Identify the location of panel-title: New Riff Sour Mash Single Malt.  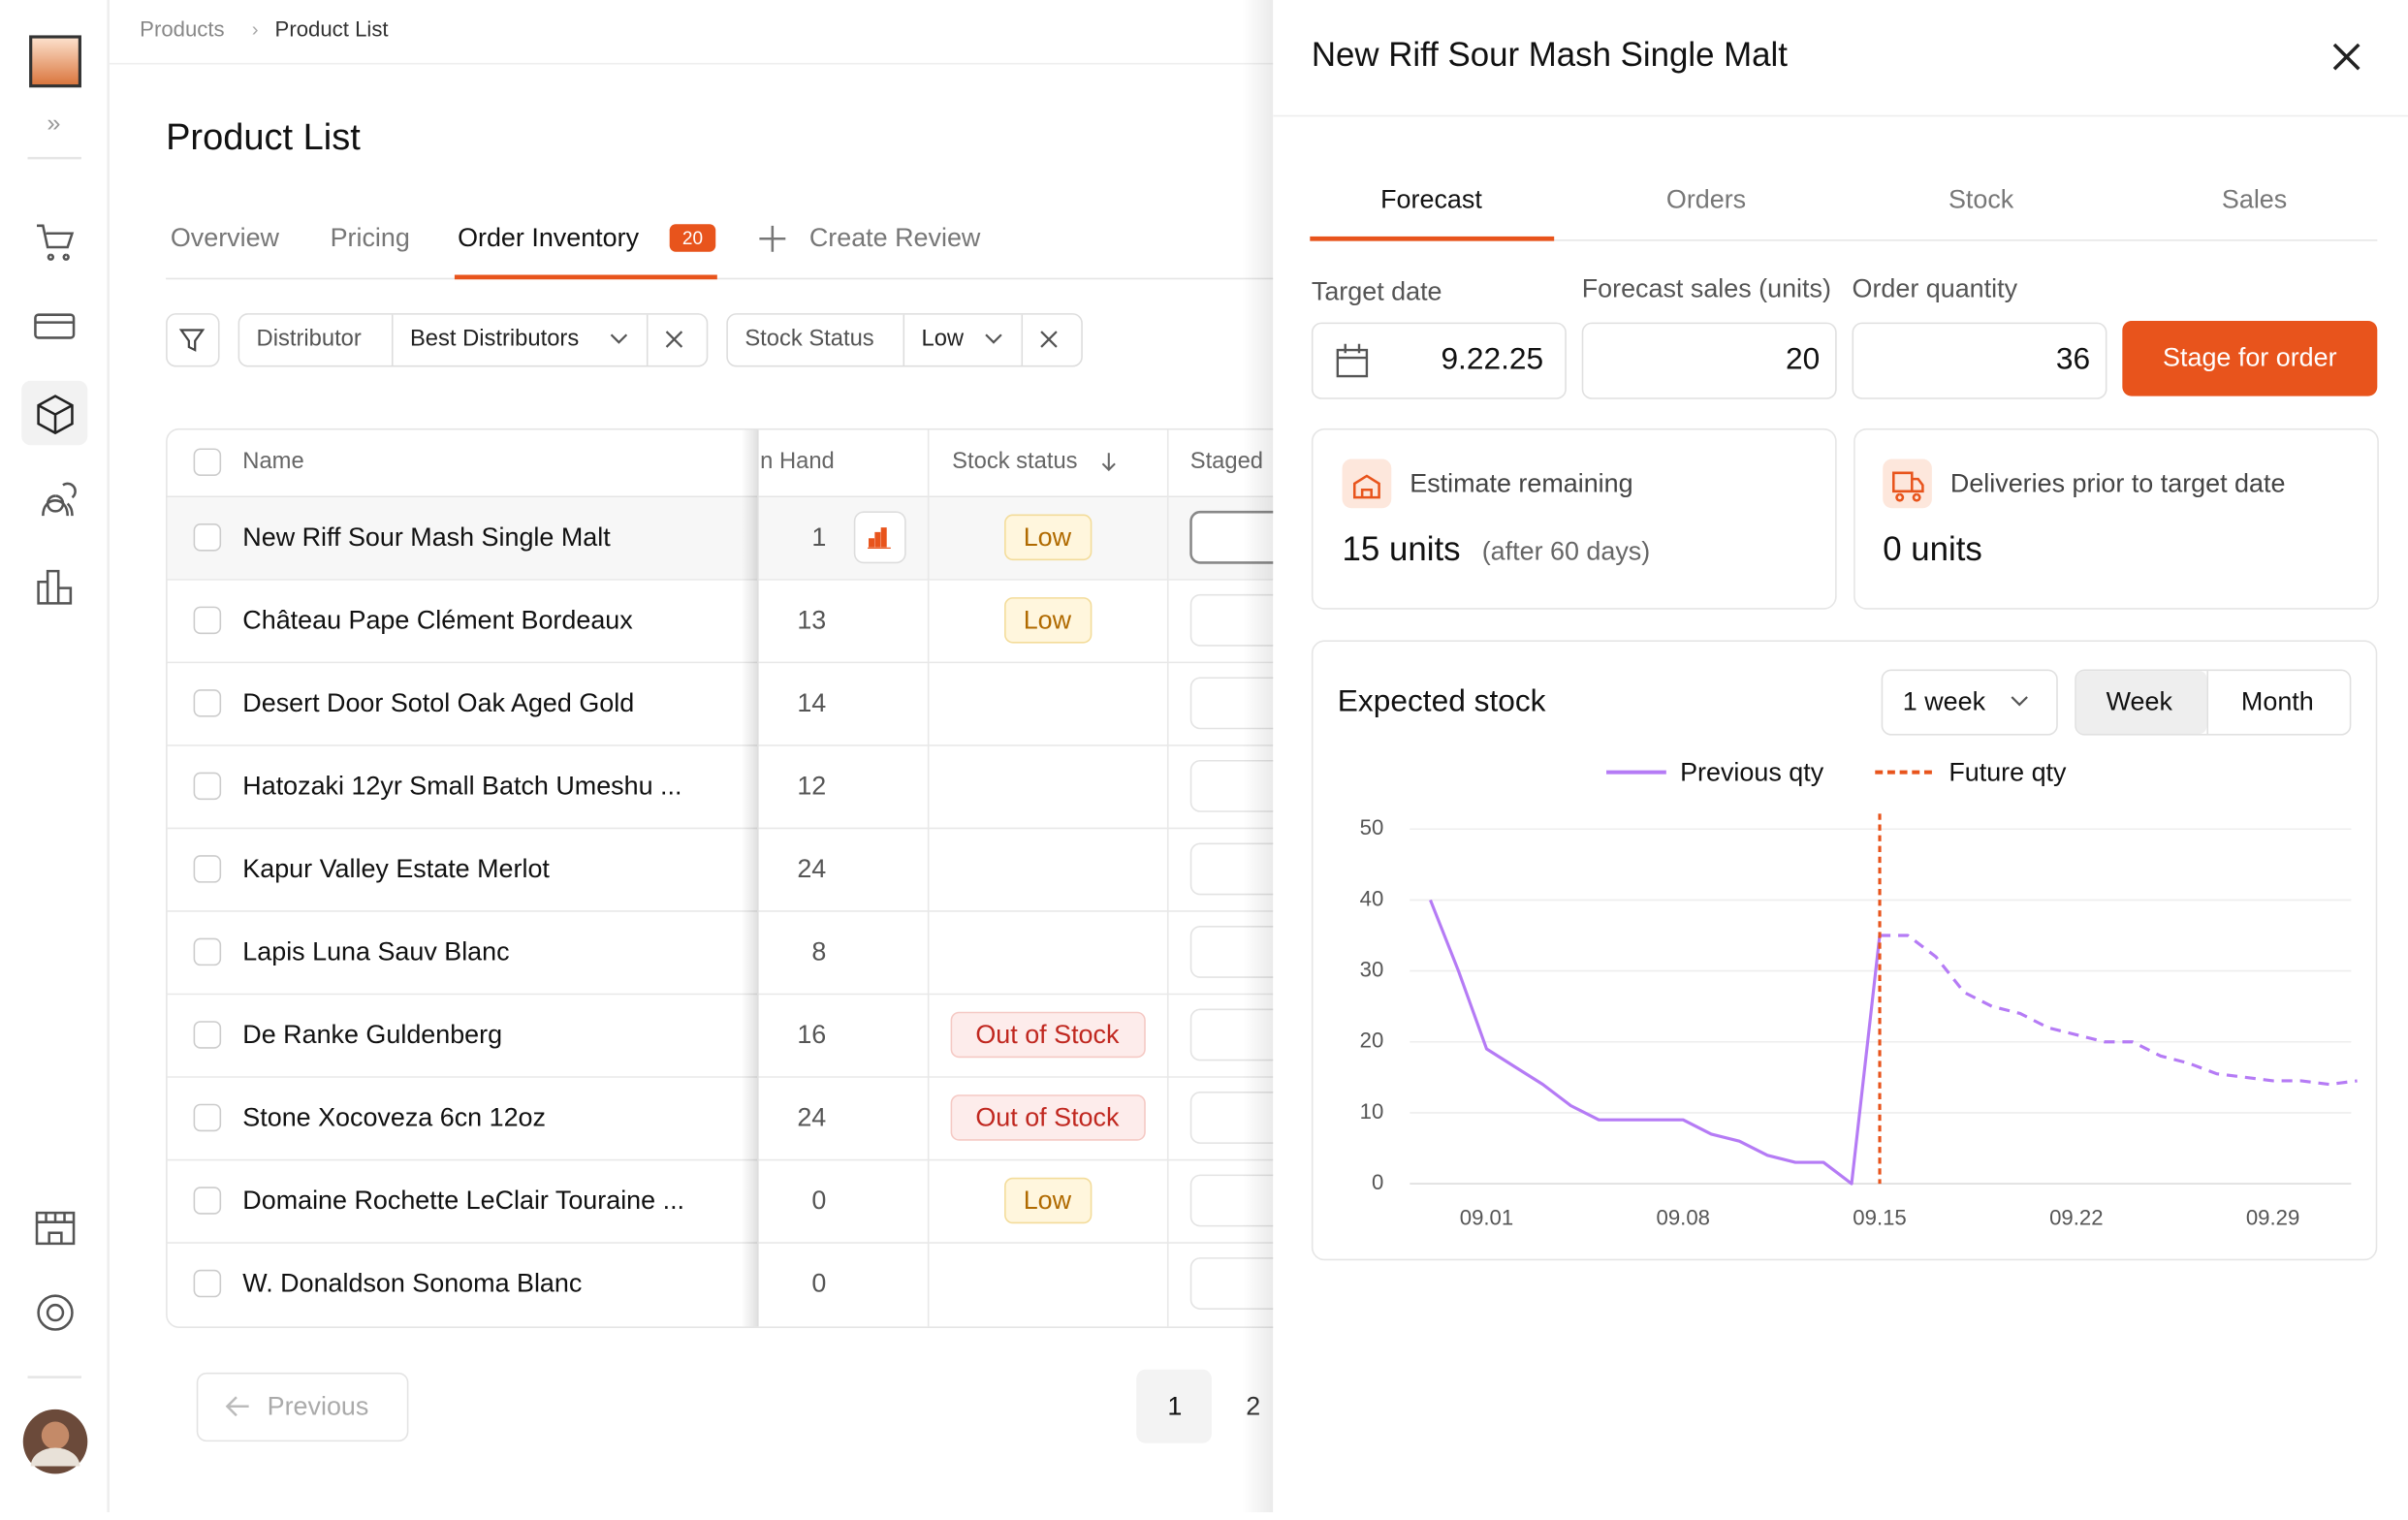
(1550, 55).